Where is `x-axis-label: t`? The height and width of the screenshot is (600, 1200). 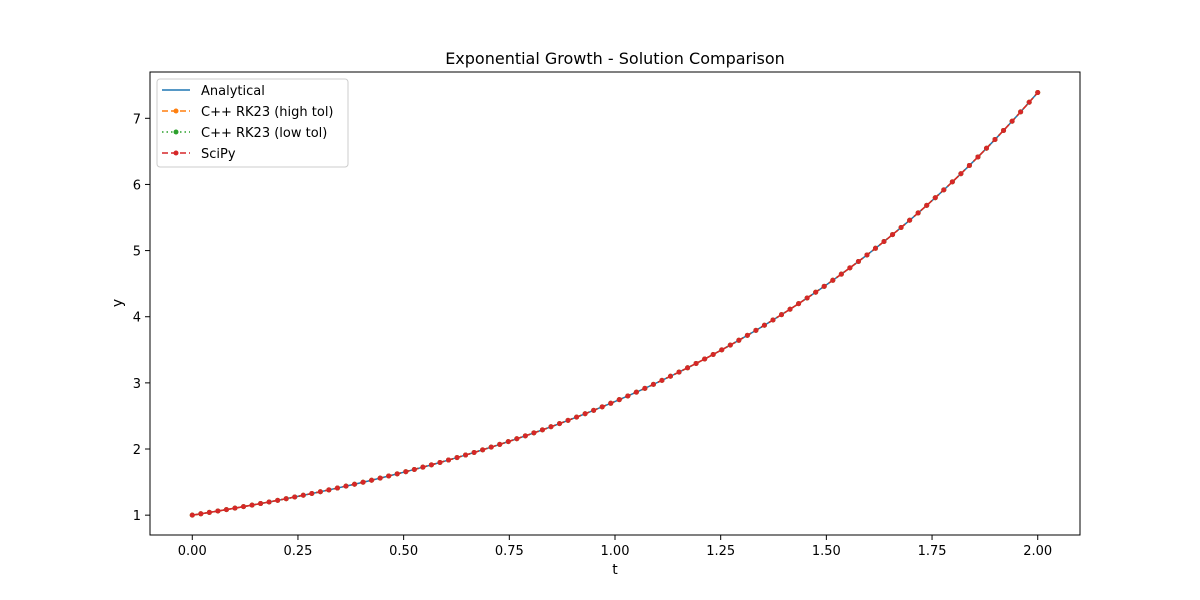
x-axis-label: t is located at coordinates (615, 570).